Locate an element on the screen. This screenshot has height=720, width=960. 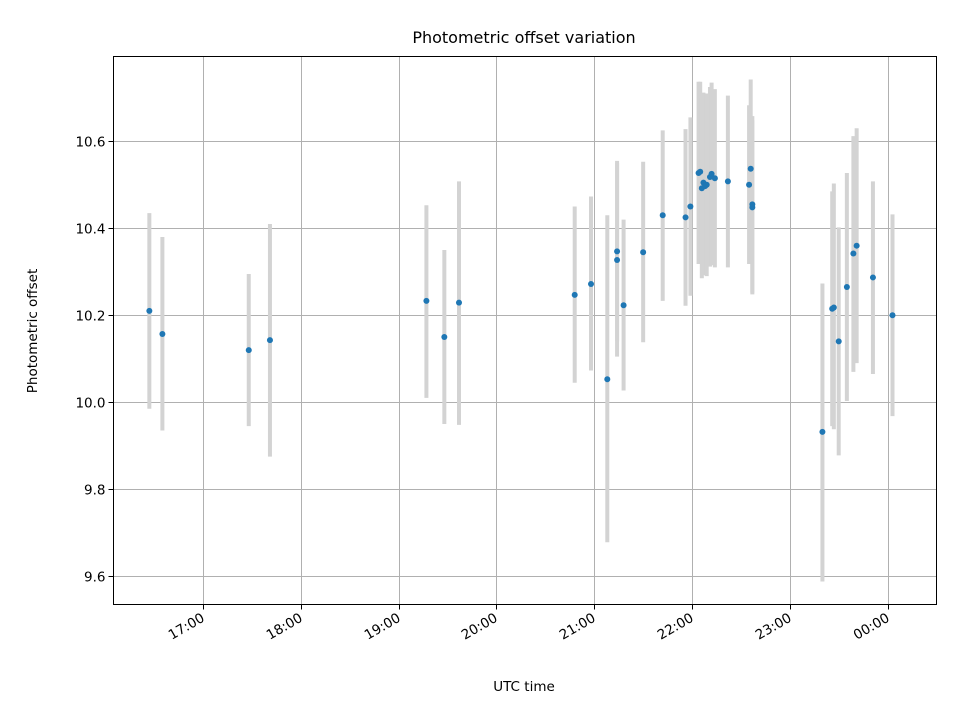
x-tick-label: 17:00 is located at coordinates (187, 626).